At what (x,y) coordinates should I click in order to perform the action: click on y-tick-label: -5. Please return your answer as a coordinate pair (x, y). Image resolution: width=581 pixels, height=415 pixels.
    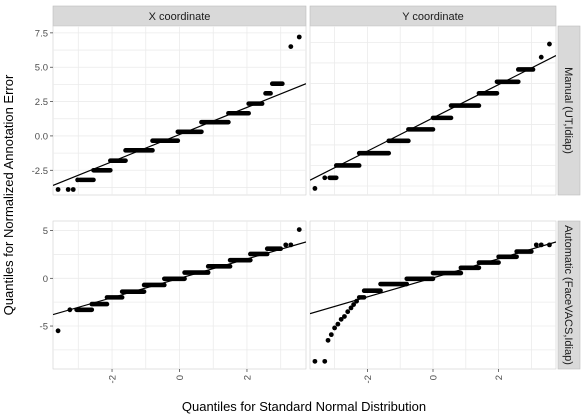
    Looking at the image, I should click on (44, 327).